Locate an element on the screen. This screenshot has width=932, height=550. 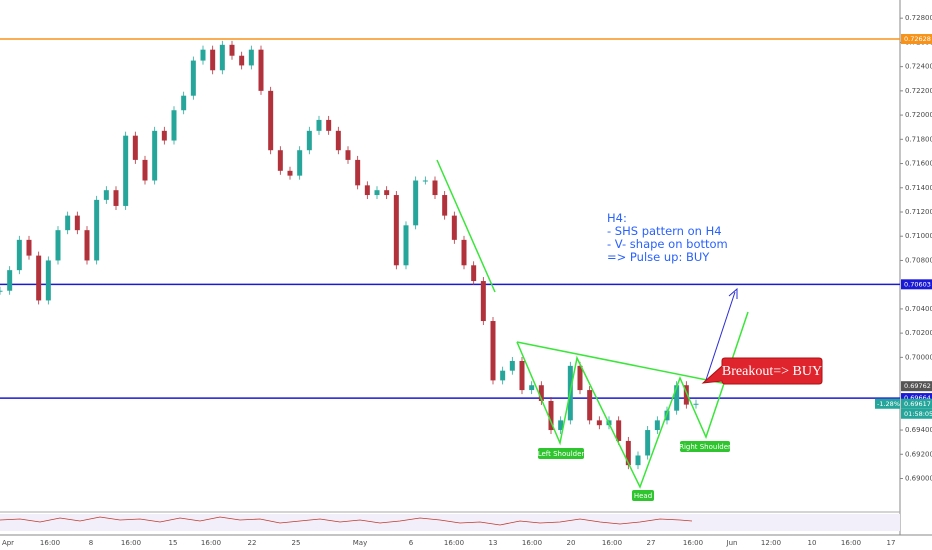
note-line: H4: is located at coordinates (617, 218).